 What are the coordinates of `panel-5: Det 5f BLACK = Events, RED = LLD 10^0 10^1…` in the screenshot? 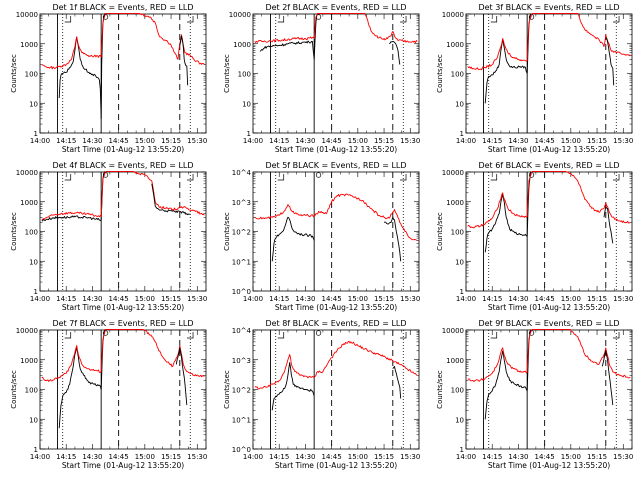 It's located at (321, 236).